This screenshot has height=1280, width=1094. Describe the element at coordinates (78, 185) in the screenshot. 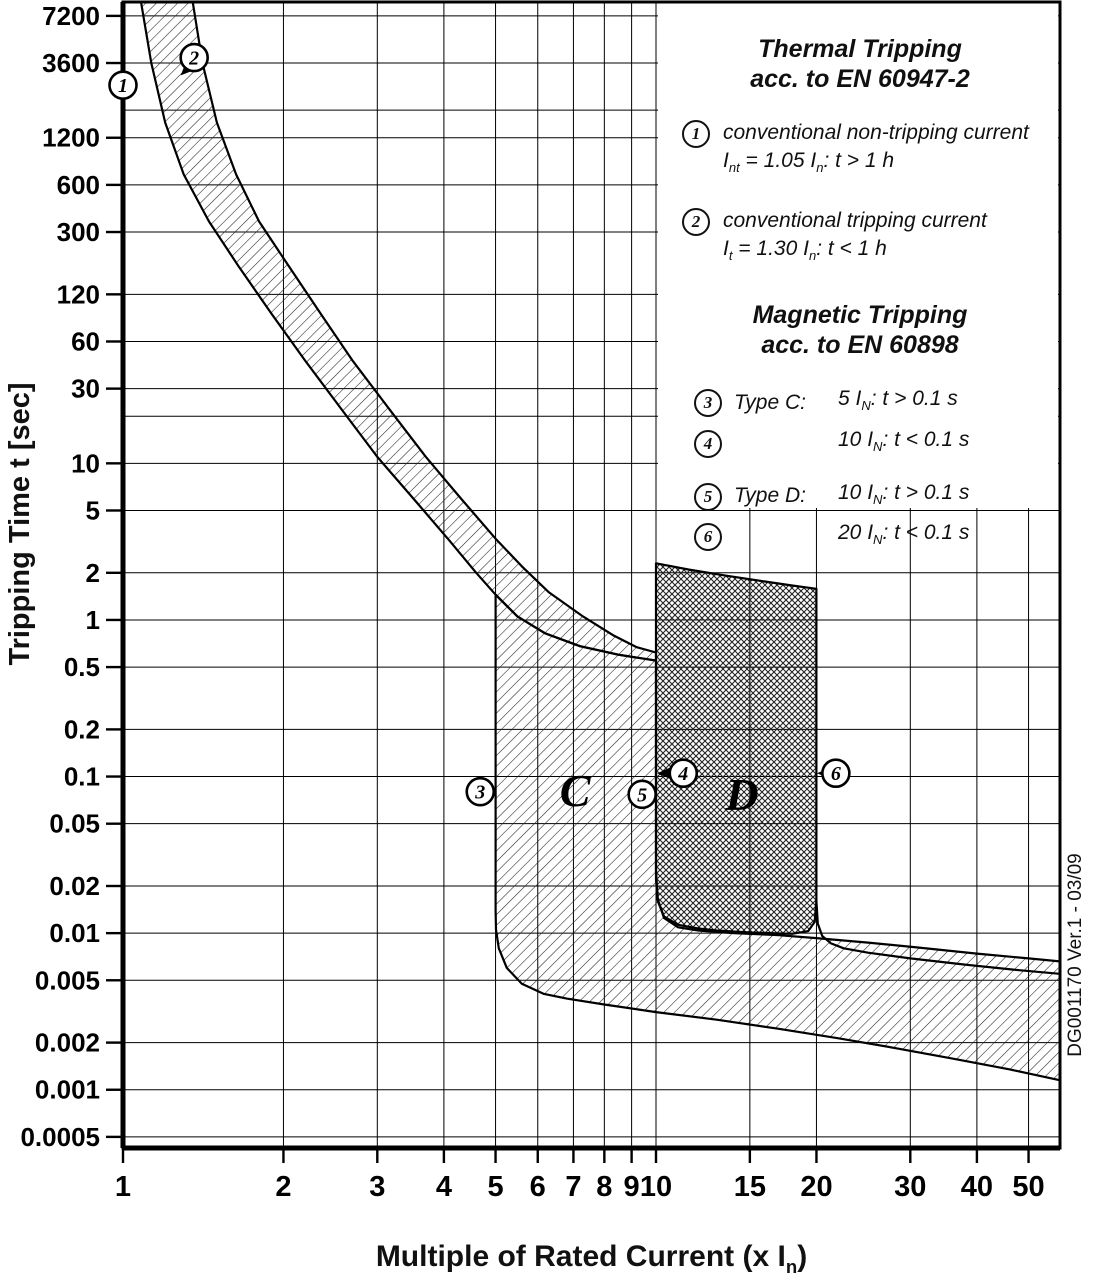

I see `svg-text: 600` at that location.